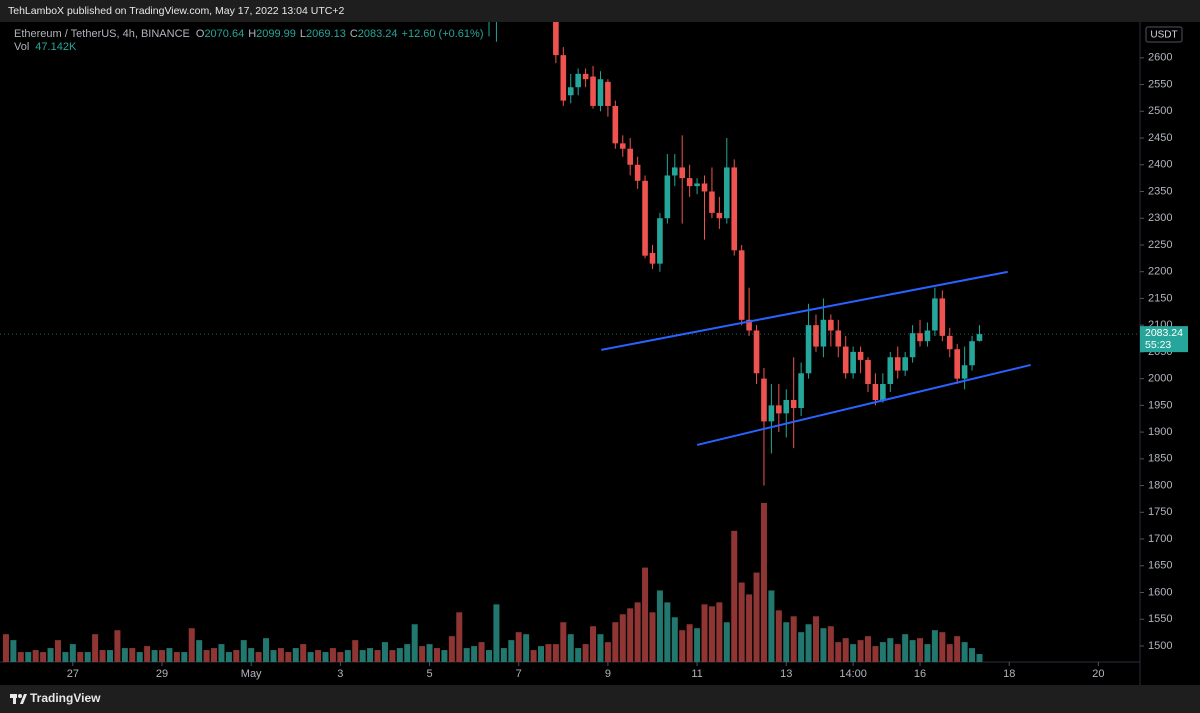  Describe the element at coordinates (608, 674) in the screenshot. I see `x-tick-label: 9` at that location.